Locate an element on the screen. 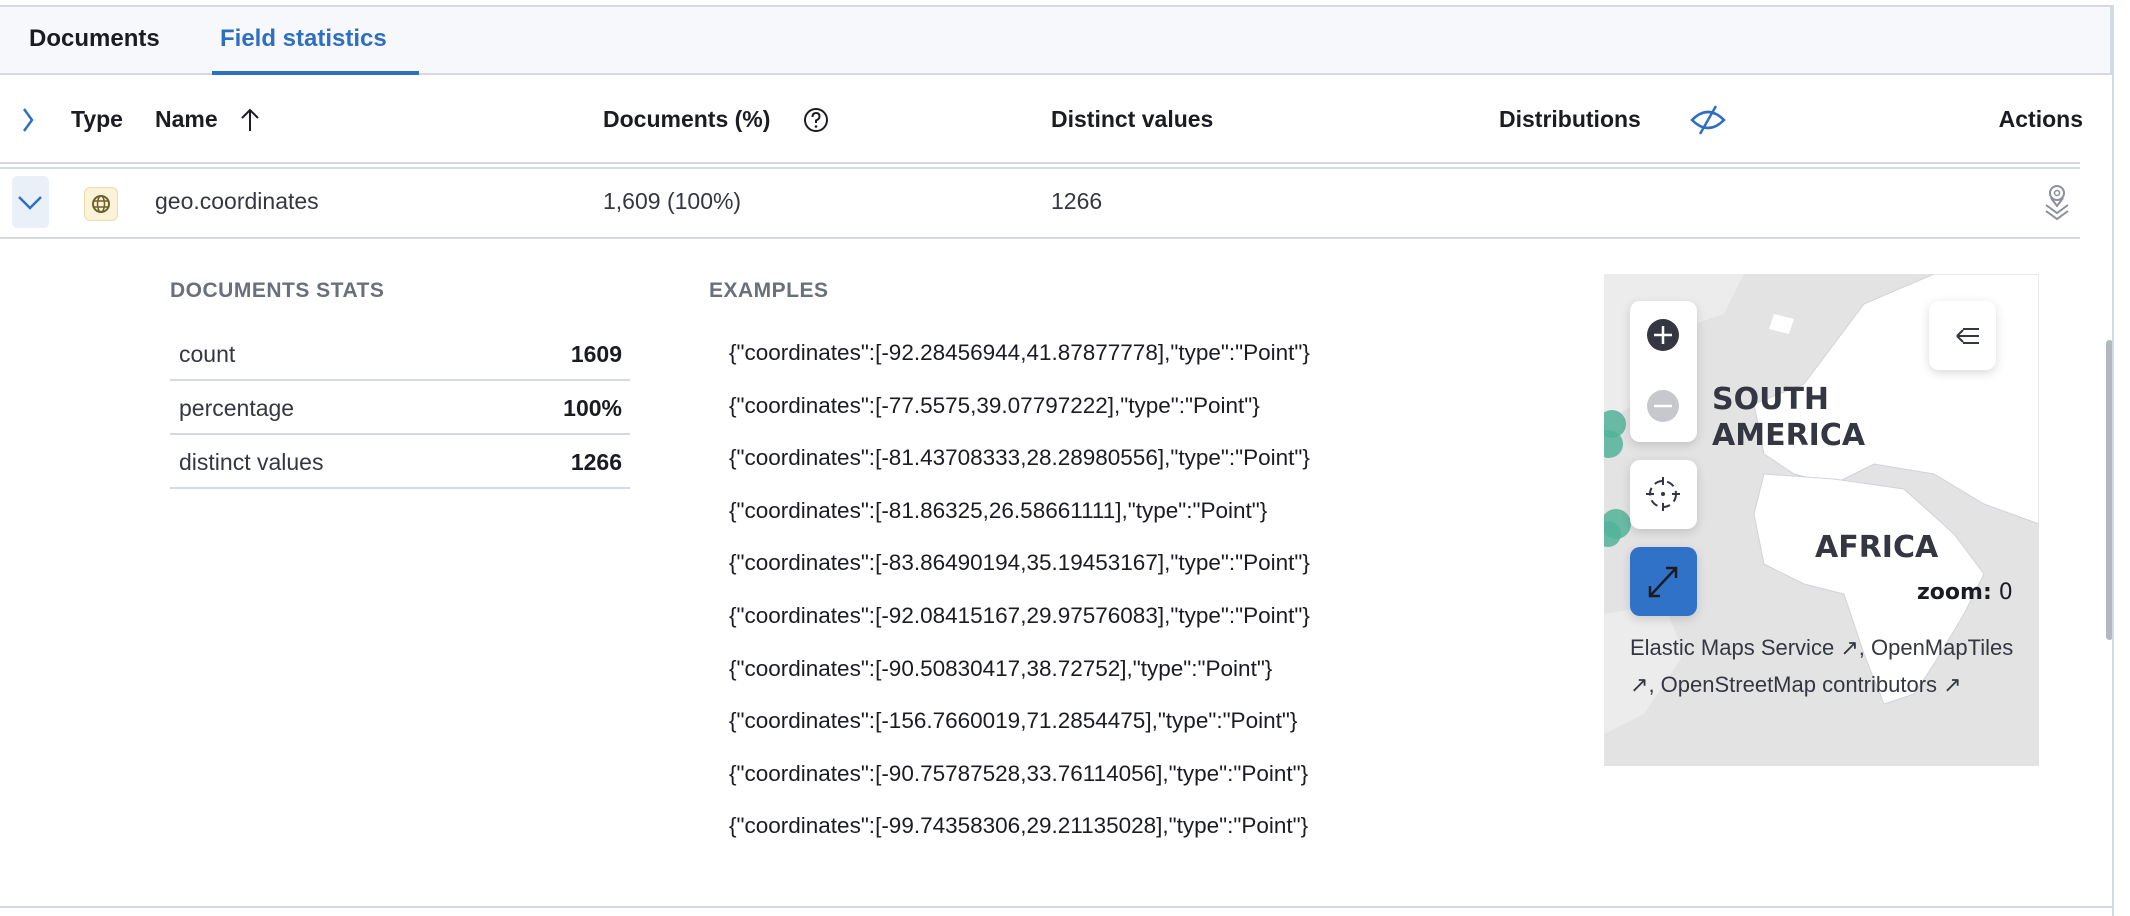 This screenshot has height=916, width=2130. stat-label: count is located at coordinates (207, 354).